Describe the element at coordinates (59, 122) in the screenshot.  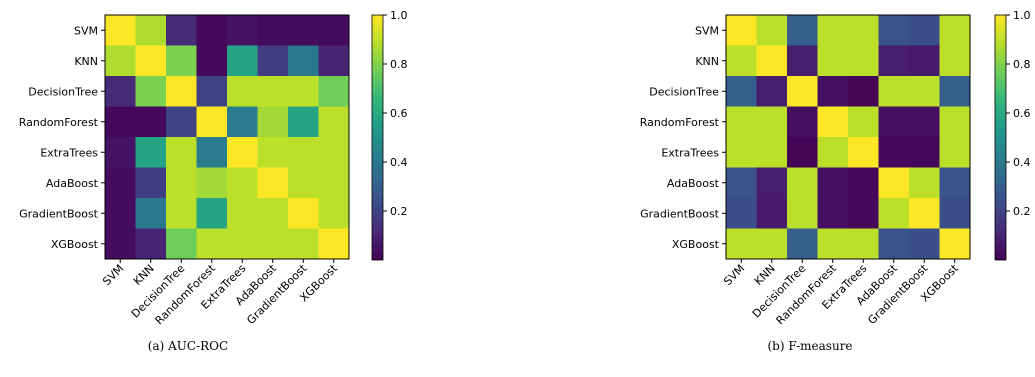
I see `y-tick-label: RandomForest` at that location.